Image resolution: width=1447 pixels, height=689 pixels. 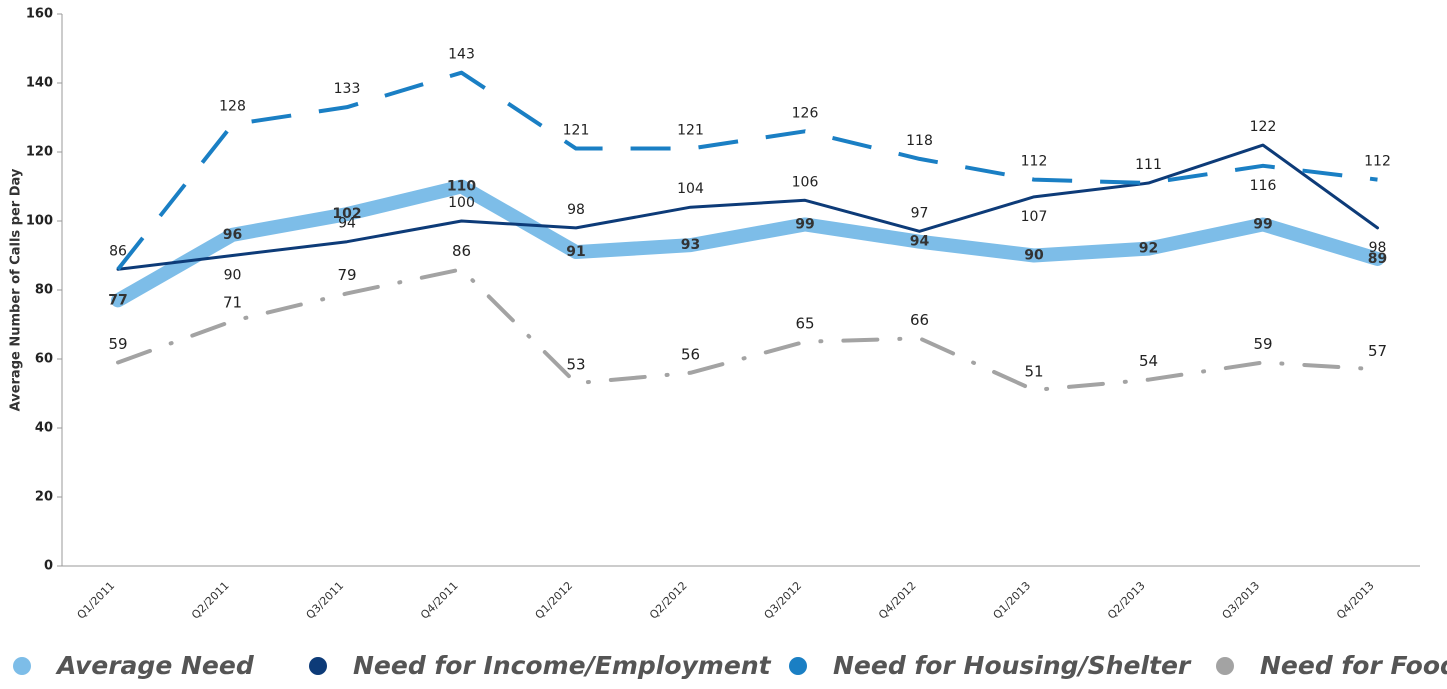 I want to click on data-label: 110, so click(x=461, y=187).